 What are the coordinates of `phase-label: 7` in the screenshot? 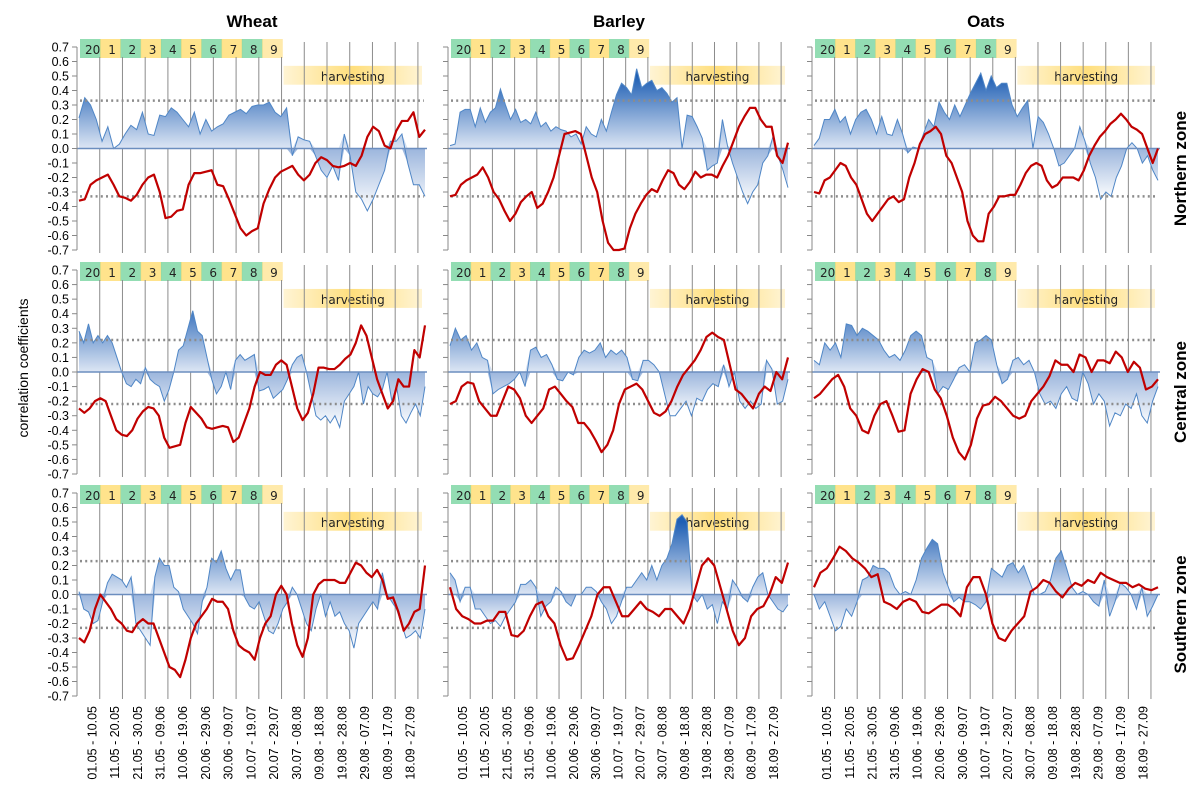 It's located at (968, 273).